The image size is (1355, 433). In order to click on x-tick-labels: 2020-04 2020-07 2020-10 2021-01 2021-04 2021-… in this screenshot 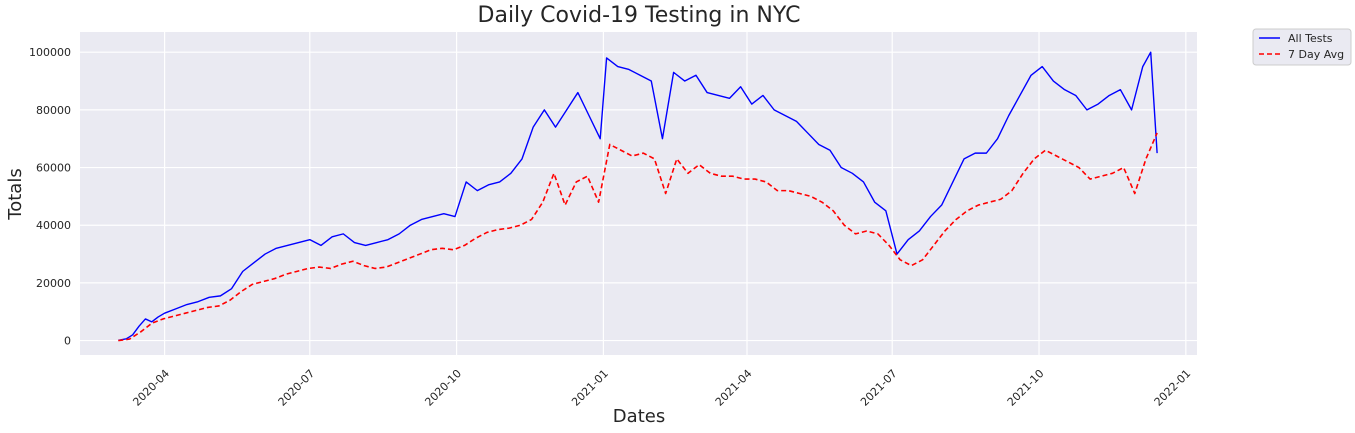, I will do `click(661, 388)`.